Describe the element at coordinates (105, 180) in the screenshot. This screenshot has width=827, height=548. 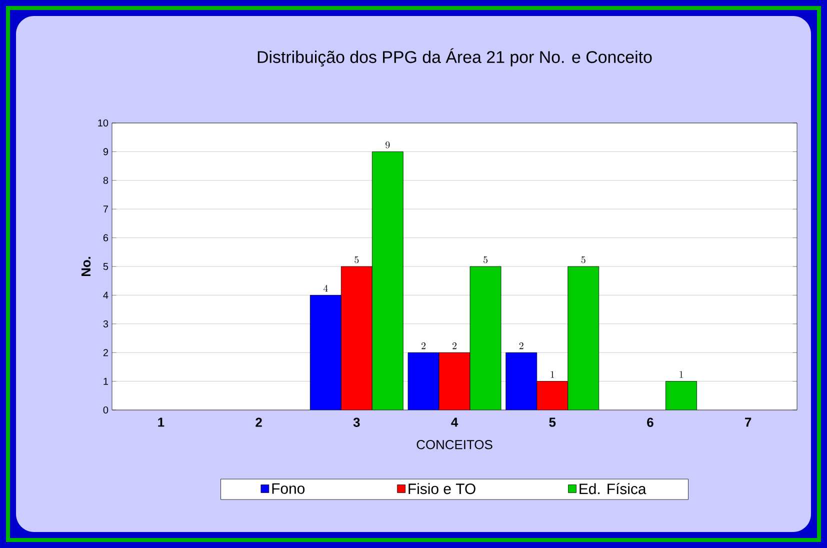
I see `y-tick-label: 8` at that location.